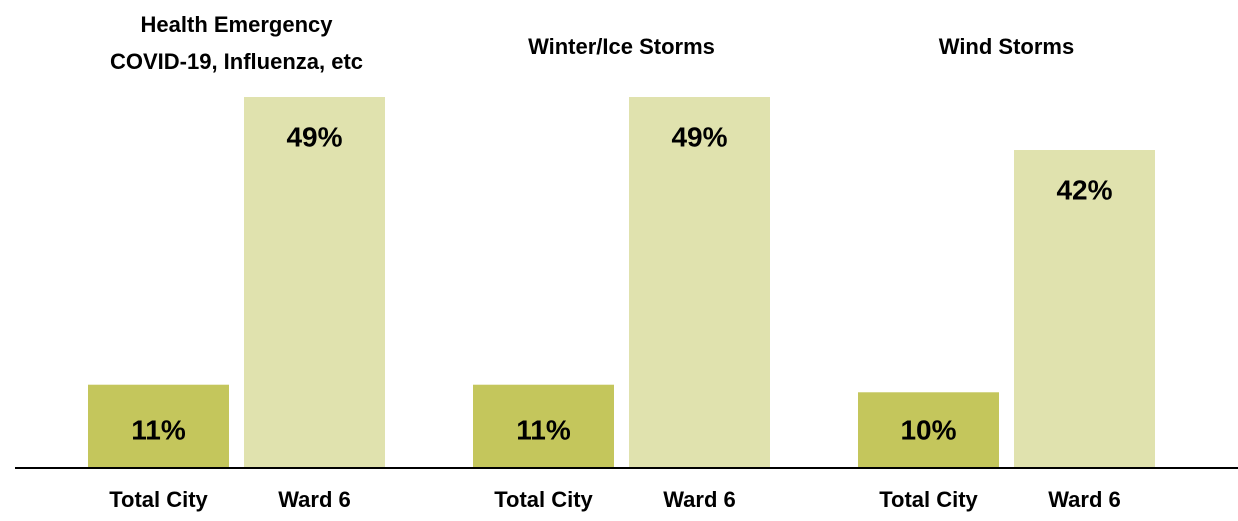 The height and width of the screenshot is (521, 1238). I want to click on group-title: Wind Storms, so click(1006, 46).